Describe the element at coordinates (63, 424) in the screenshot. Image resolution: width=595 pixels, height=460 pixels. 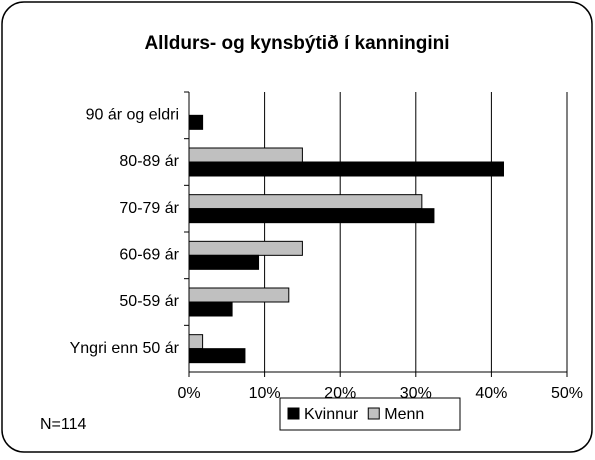
I see `annotation: N=114` at that location.